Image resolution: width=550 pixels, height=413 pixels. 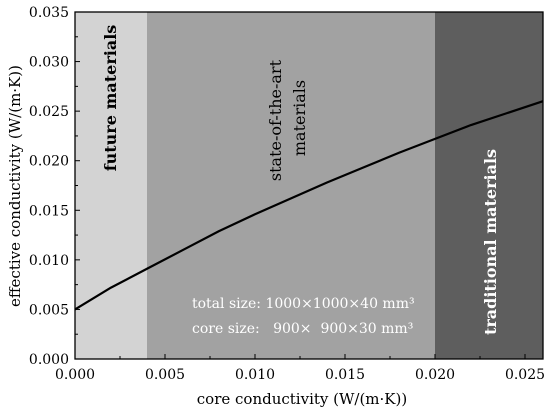 What do you see at coordinates (165, 375) in the screenshot?
I see `x-tick-label-1: 0.005` at bounding box center [165, 375].